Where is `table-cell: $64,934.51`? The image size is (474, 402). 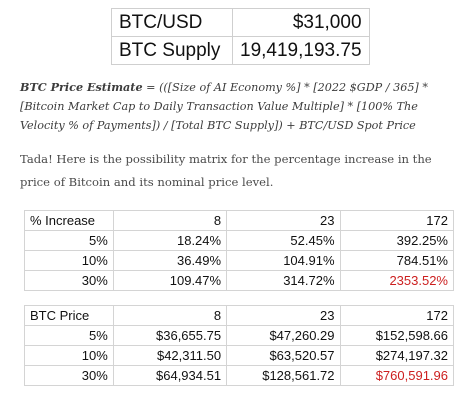
table-cell: $64,934.51 is located at coordinates (170, 375).